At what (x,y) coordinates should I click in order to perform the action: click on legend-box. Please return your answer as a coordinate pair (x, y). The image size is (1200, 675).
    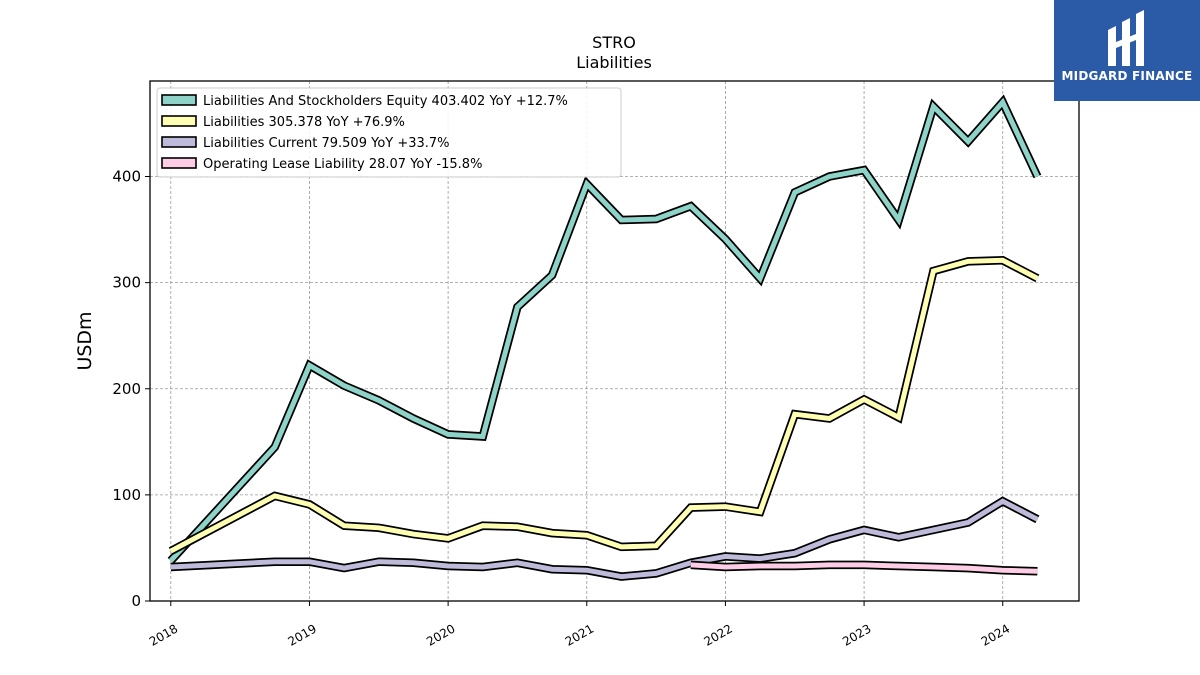
    Looking at the image, I should click on (389, 132).